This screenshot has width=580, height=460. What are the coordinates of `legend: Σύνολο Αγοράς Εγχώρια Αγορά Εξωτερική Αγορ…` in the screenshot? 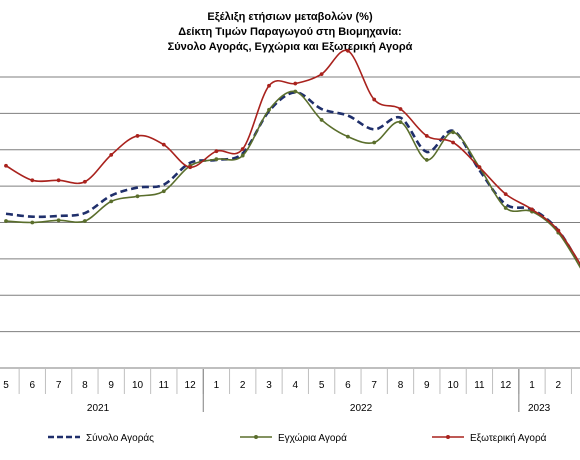 It's located at (297, 438).